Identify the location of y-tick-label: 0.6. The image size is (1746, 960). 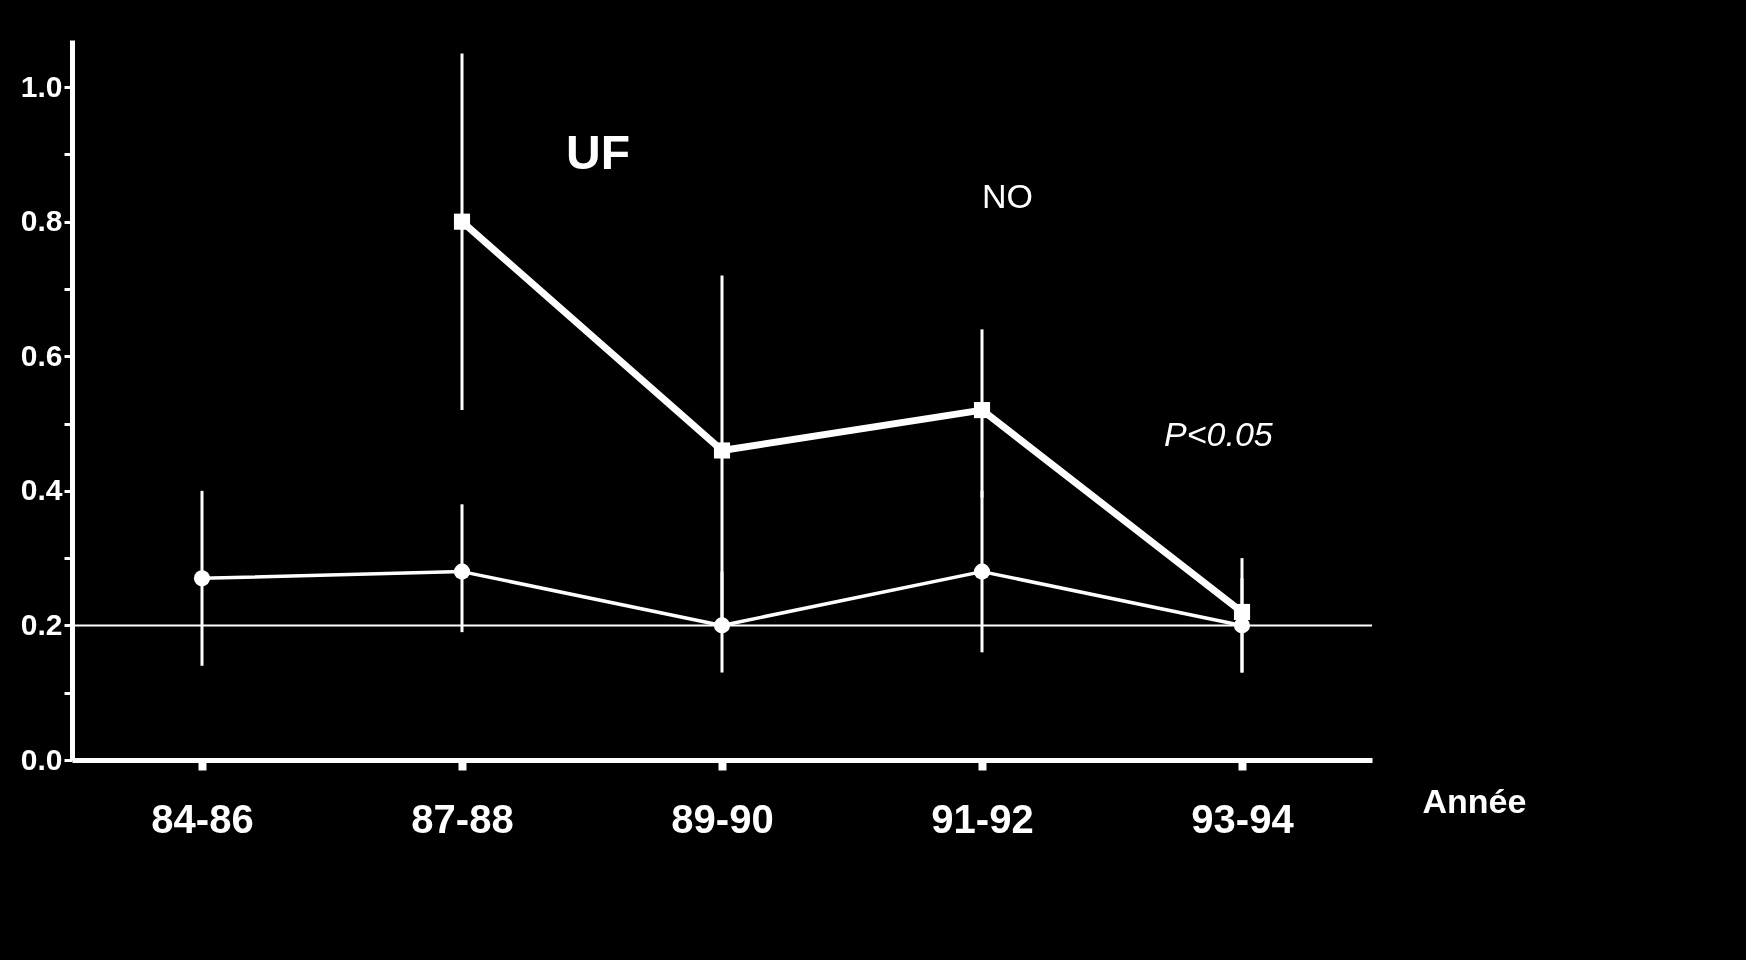
(41, 355).